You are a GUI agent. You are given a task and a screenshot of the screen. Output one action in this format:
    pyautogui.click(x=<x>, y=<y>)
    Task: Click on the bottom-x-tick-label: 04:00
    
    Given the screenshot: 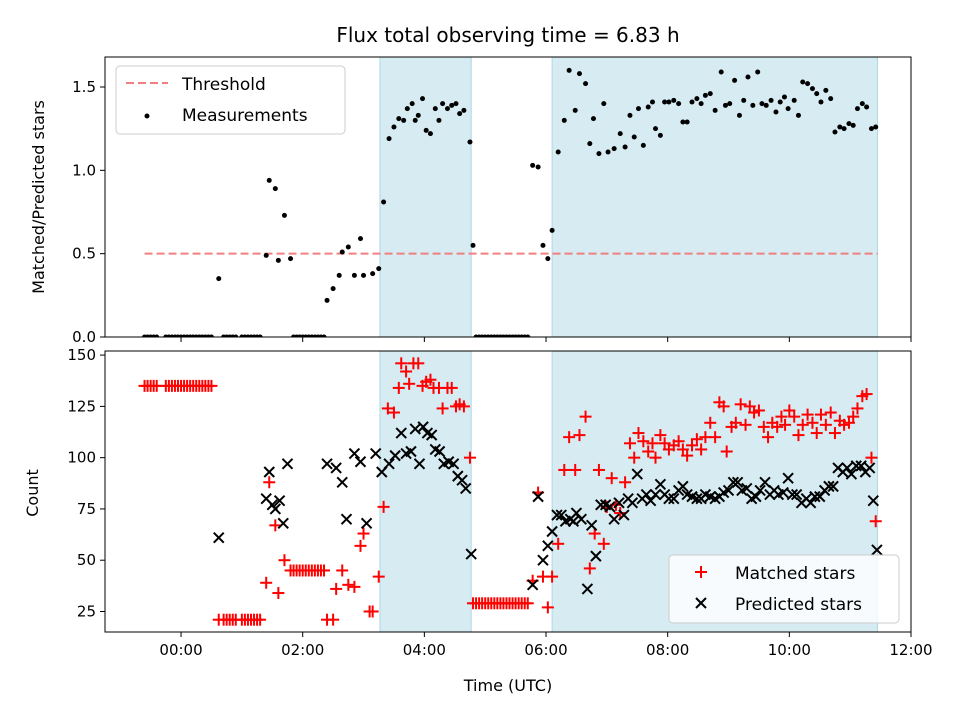 What is the action you would take?
    pyautogui.click(x=424, y=650)
    